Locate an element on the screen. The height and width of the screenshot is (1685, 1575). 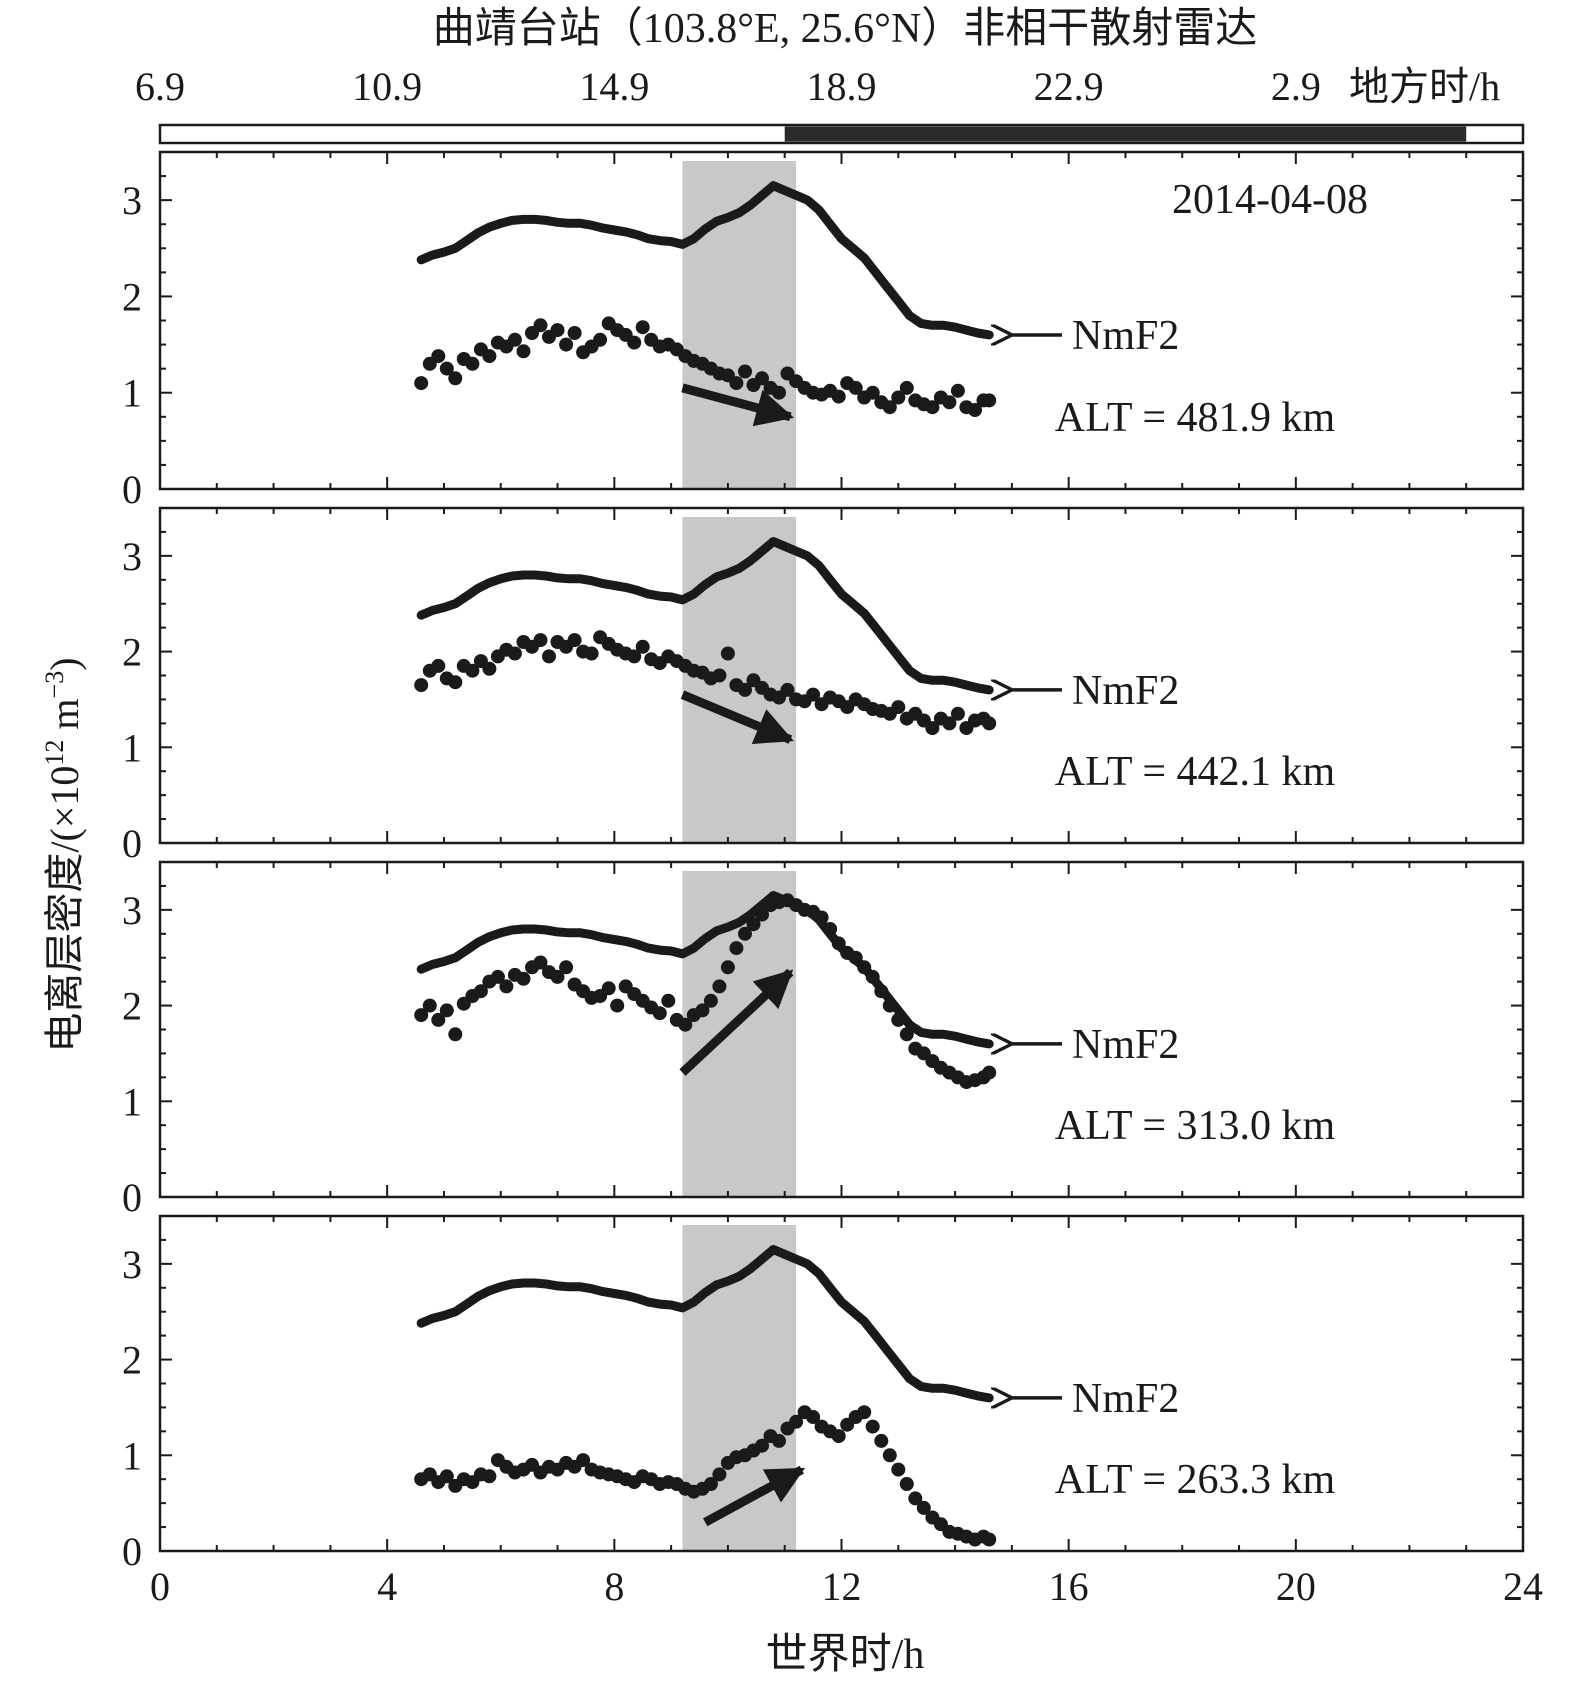
altitude-label: ALT = 263.3 km is located at coordinates (1195, 1480).